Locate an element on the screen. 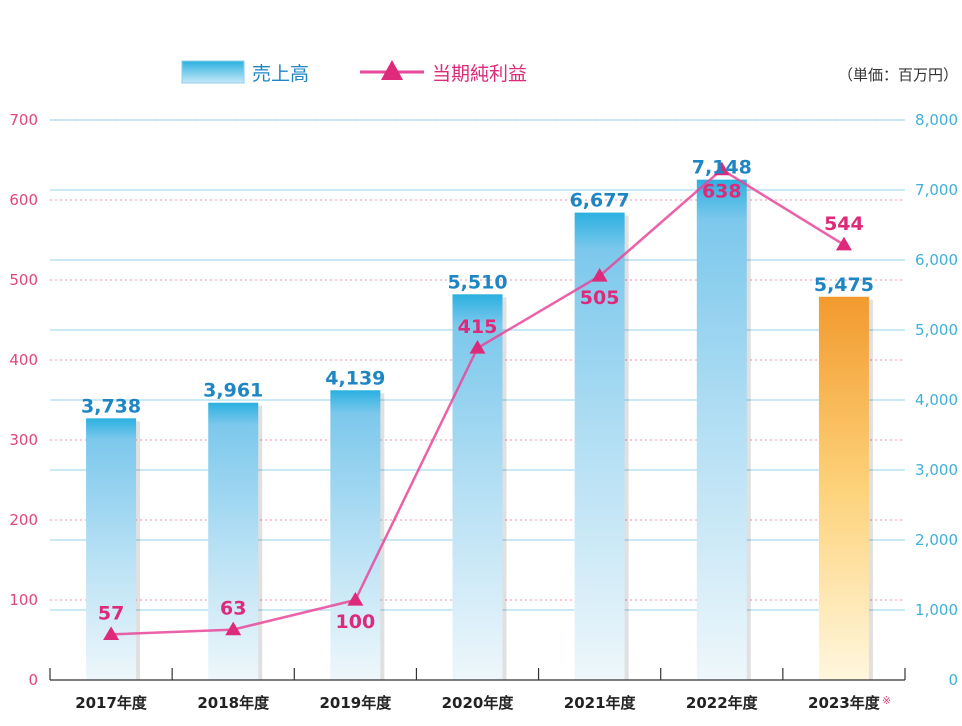 The width and height of the screenshot is (962, 726). bar-data-label: 4,139 is located at coordinates (355, 378).